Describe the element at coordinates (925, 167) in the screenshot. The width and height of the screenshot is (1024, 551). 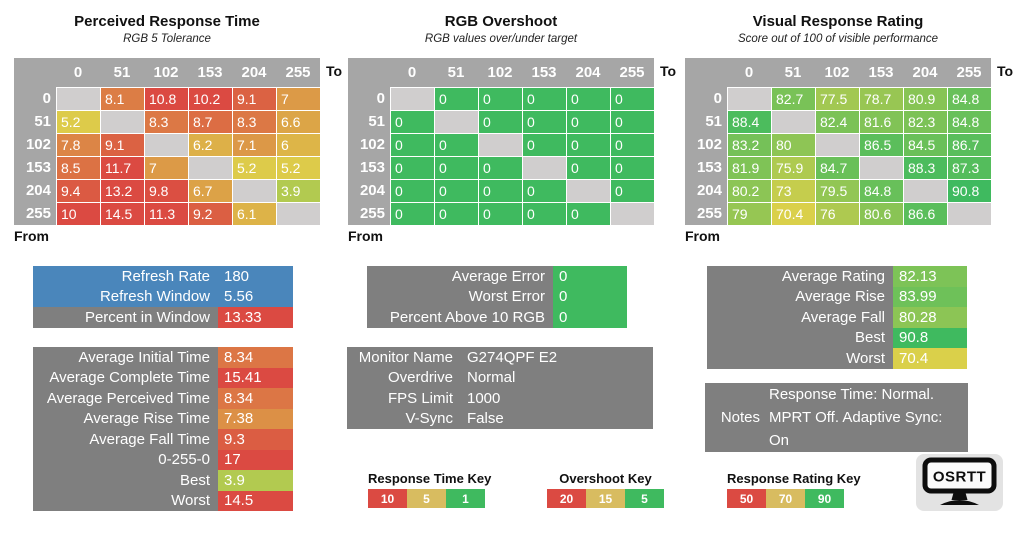
I see `heatmap-cell: 88.3` at that location.